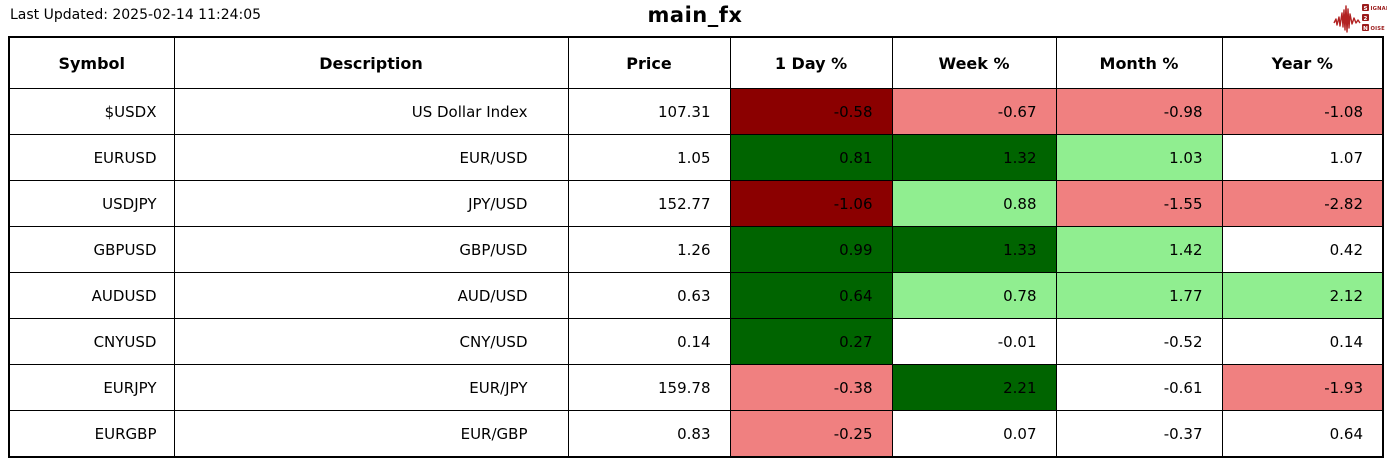 This screenshot has width=1390, height=470. I want to click on change-cell: -0.52, so click(1139, 341).